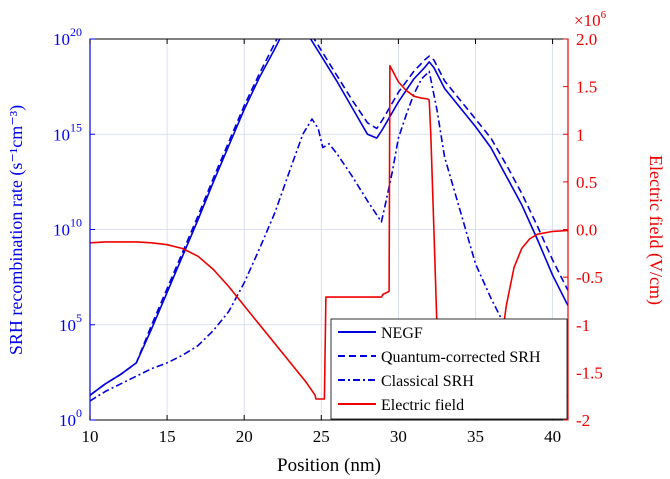  Describe the element at coordinates (586, 182) in the screenshot. I see `y-right-tick-label: 0.5` at that location.